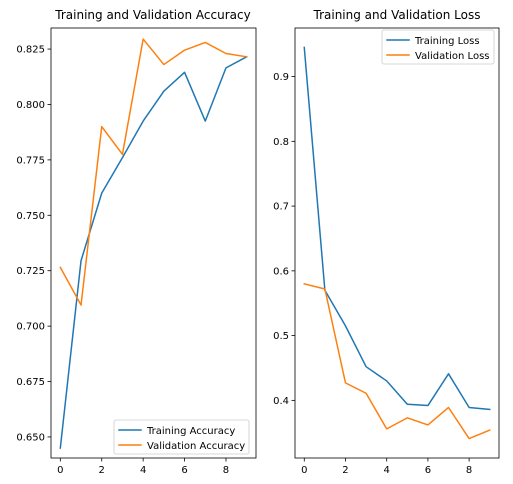 This screenshot has width=513, height=484. Describe the element at coordinates (447, 41) in the screenshot. I see `legend-label-training-loss: Training Loss` at that location.